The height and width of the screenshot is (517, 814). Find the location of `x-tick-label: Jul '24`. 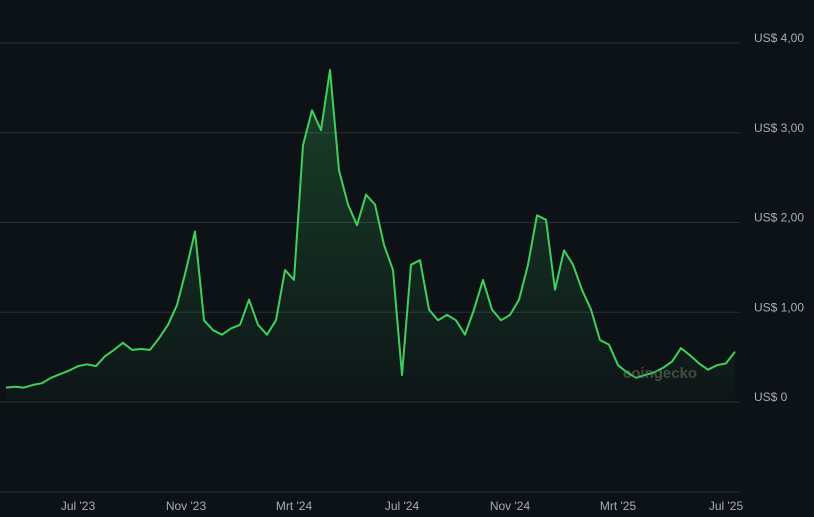

x-tick-label: Jul '24 is located at coordinates (402, 506).